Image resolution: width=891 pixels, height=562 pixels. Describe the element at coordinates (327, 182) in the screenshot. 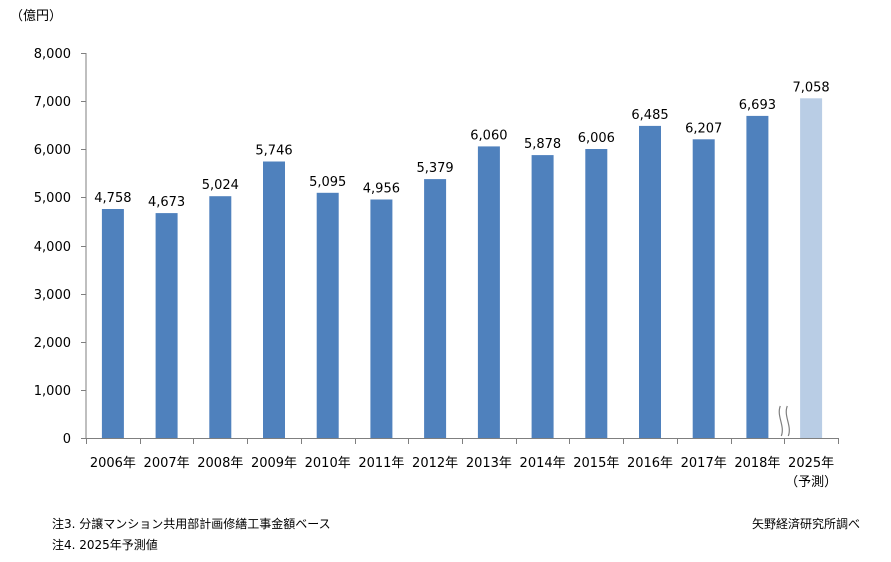

I see `data-label: 5,095` at that location.